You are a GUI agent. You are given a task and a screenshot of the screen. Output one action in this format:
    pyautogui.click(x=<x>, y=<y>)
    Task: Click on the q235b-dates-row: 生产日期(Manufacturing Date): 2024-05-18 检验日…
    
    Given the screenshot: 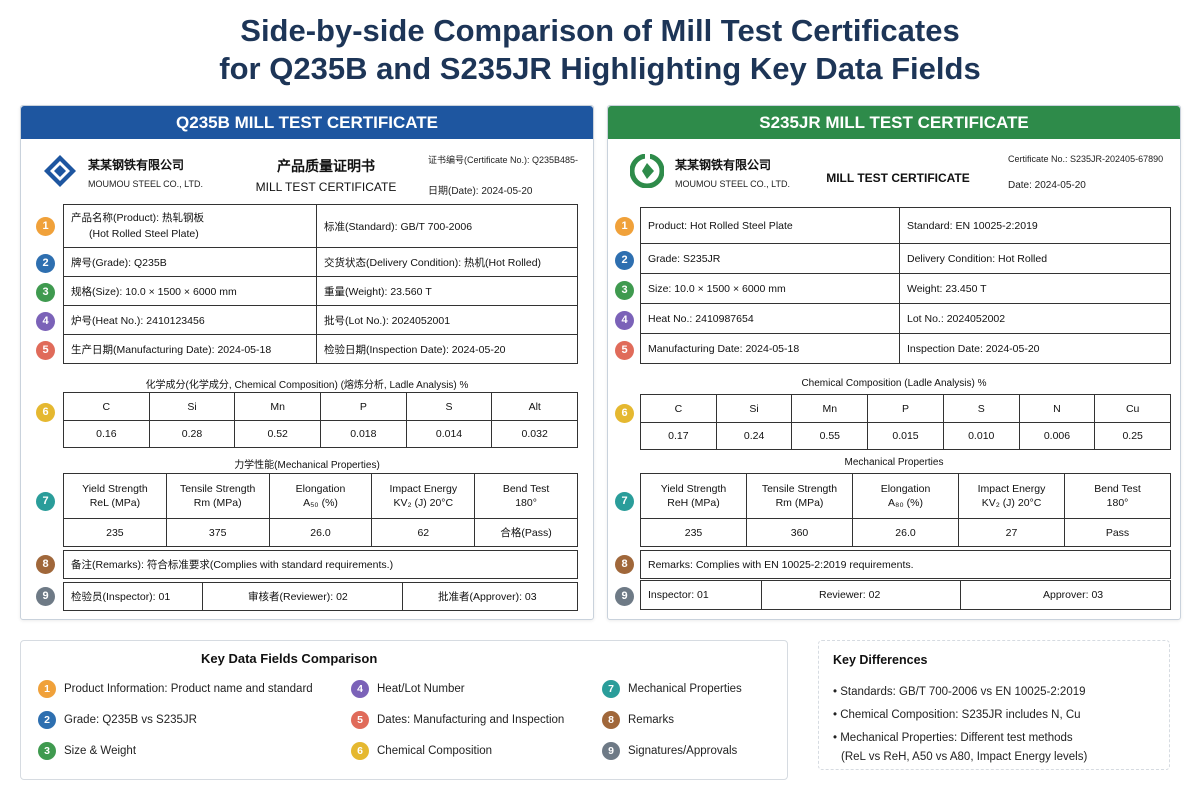 What is the action you would take?
    pyautogui.click(x=320, y=349)
    